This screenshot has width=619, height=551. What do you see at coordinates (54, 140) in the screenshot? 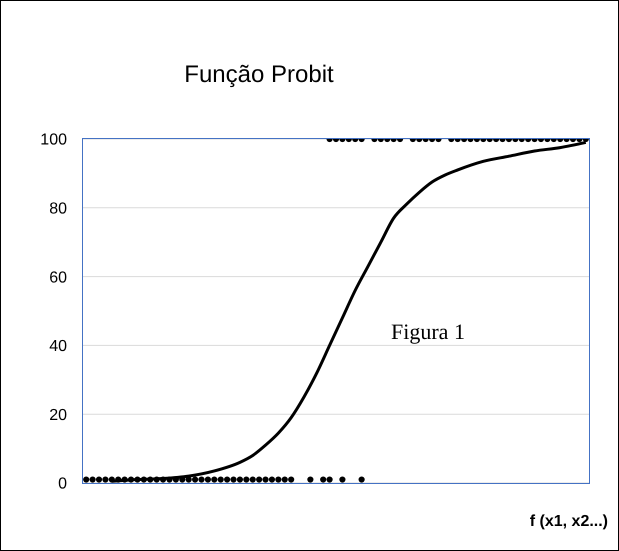
I see `y-tick-label: 100` at bounding box center [54, 140].